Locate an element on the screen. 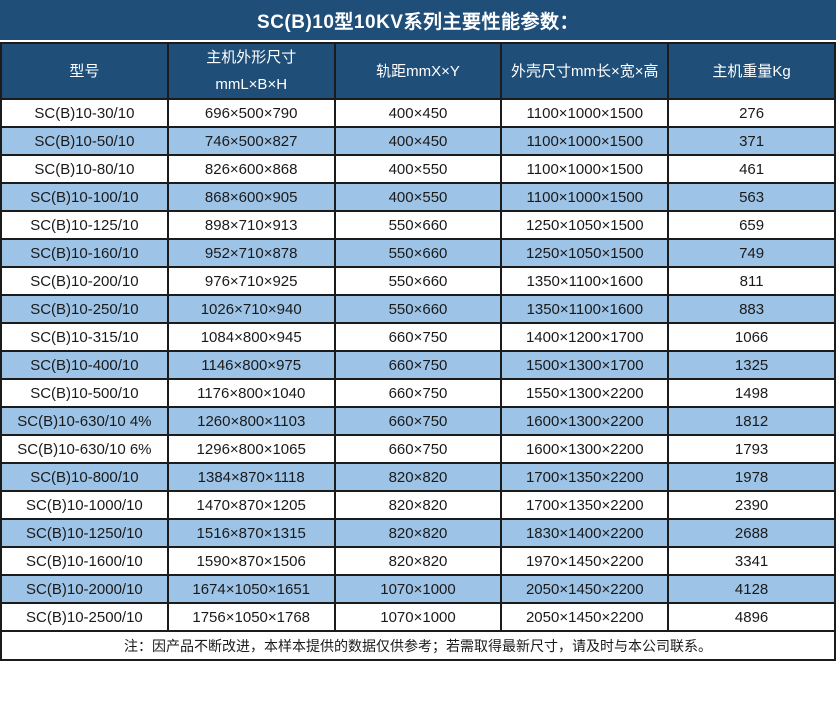 This screenshot has height=705, width=836. page-title: SC(B)10型10KV系列主要性能参数： is located at coordinates (418, 21).